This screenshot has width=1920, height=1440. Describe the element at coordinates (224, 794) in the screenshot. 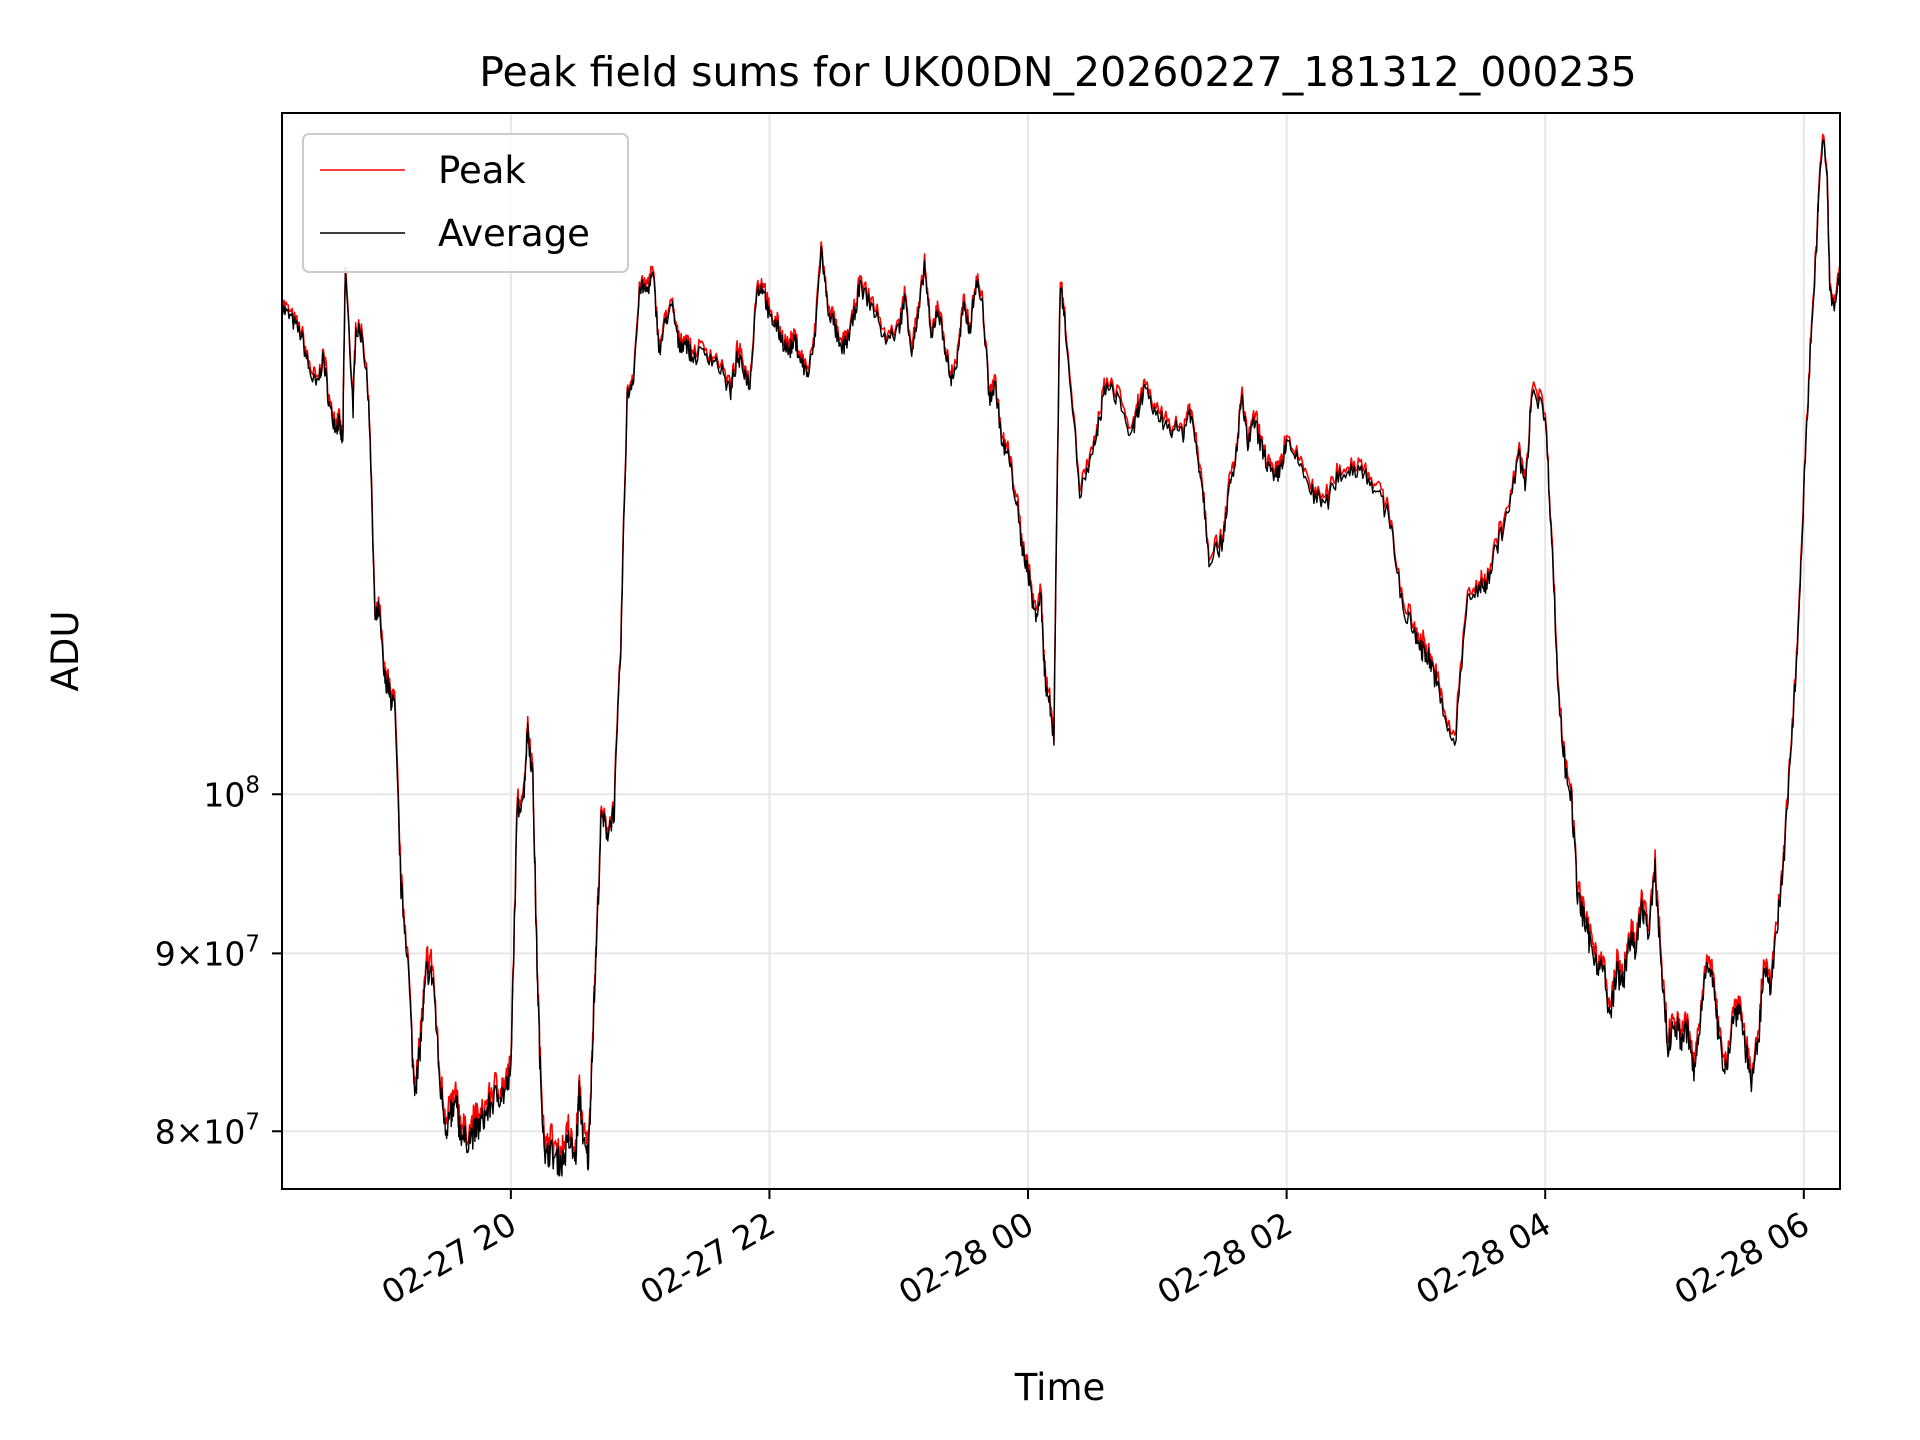

I see `y-tick-base: 10` at that location.